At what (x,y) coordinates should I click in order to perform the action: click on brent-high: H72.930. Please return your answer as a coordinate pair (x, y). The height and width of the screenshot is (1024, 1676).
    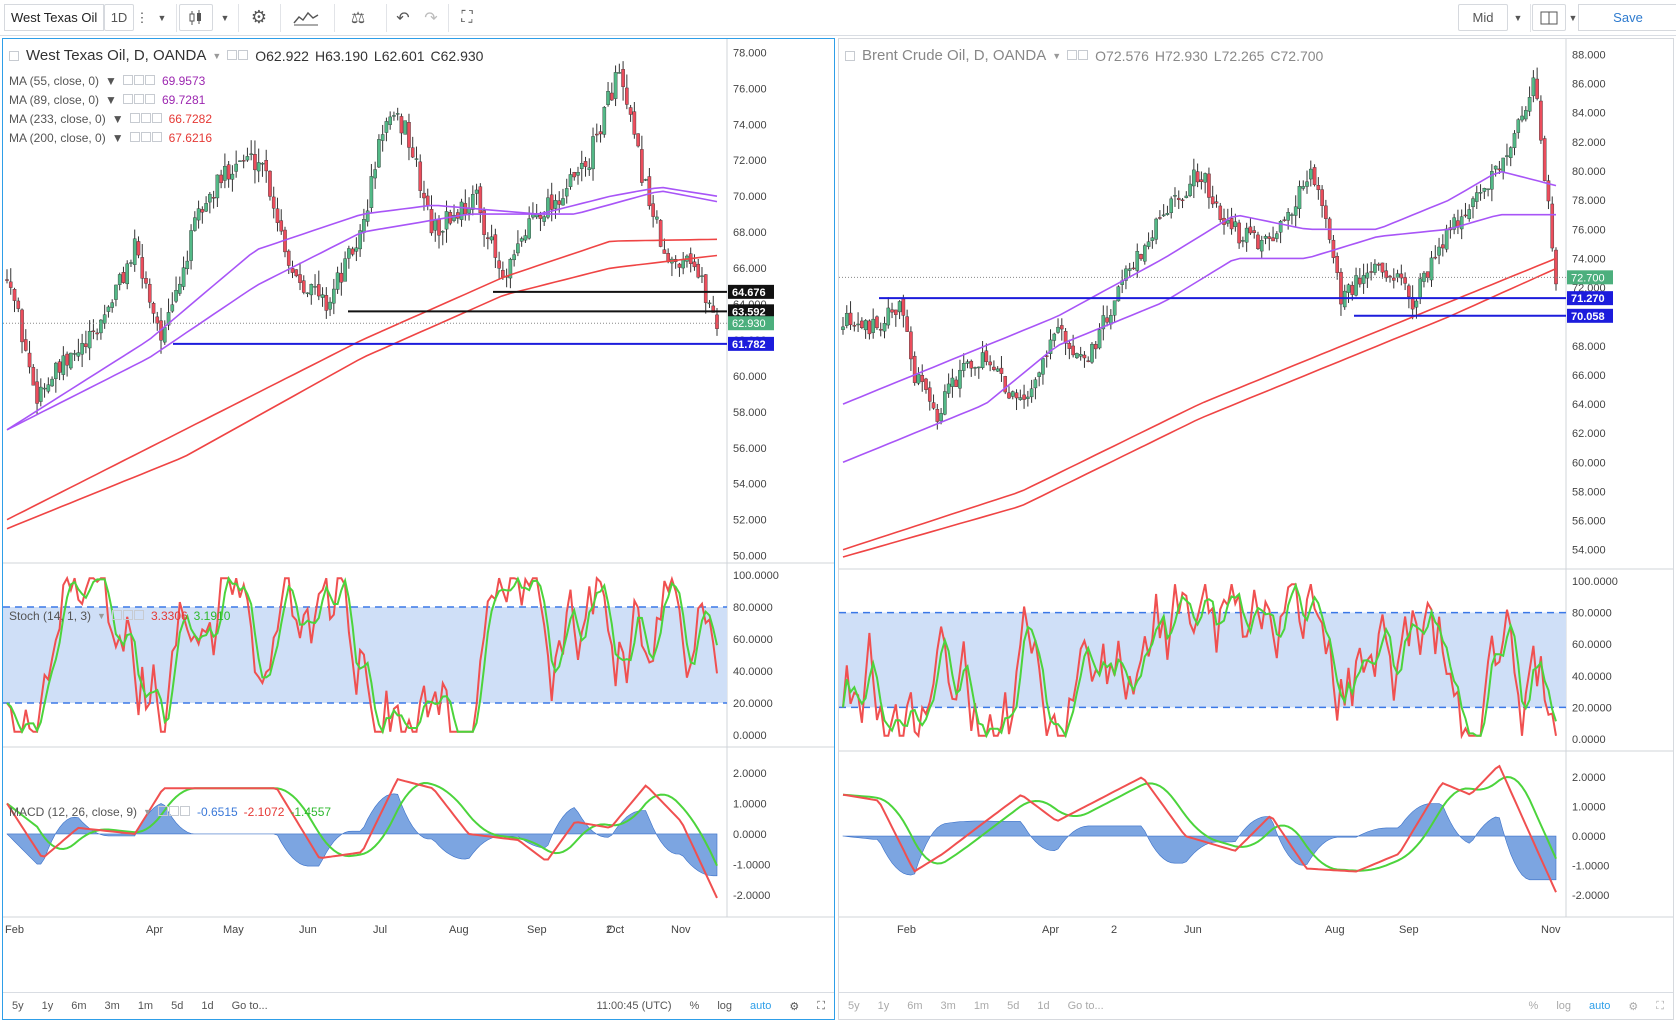
    Looking at the image, I should click on (1181, 55).